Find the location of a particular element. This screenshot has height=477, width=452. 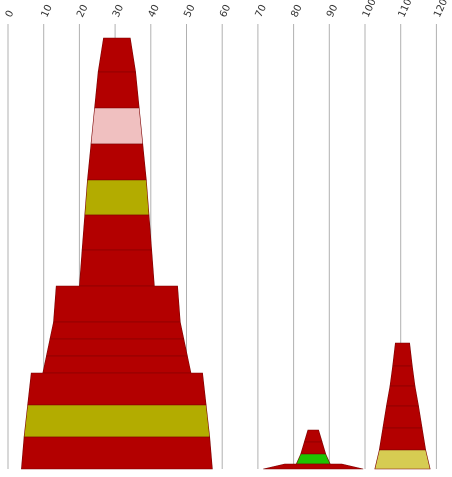

x-tick-label: 60 is located at coordinates (225, 11).